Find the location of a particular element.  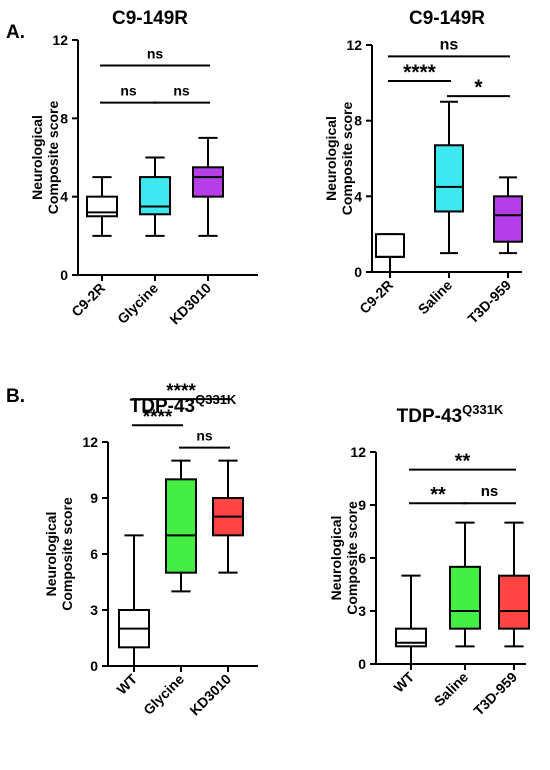

chart-title-superscript: Q331K is located at coordinates (483, 409).